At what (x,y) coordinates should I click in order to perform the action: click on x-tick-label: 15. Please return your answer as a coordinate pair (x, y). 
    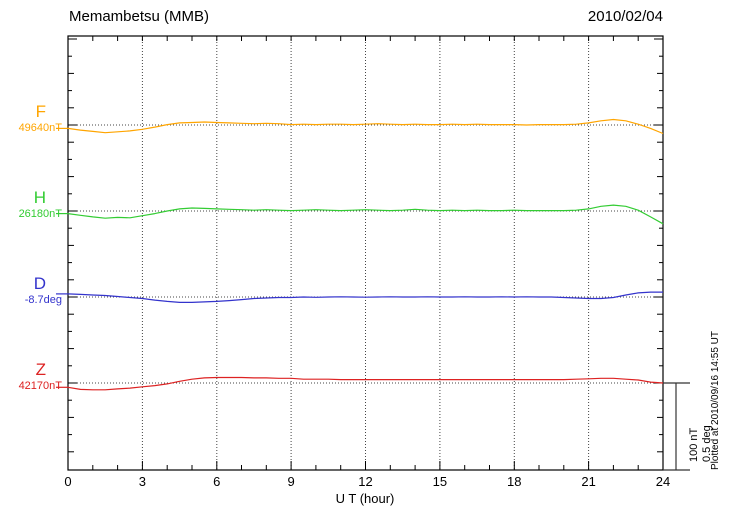
    Looking at the image, I should click on (440, 481).